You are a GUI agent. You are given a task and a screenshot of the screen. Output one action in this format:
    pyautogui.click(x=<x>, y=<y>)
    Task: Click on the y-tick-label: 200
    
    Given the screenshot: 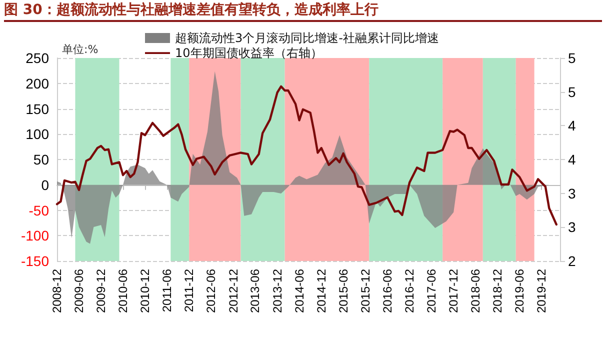 What is the action you would take?
    pyautogui.click(x=38, y=83)
    